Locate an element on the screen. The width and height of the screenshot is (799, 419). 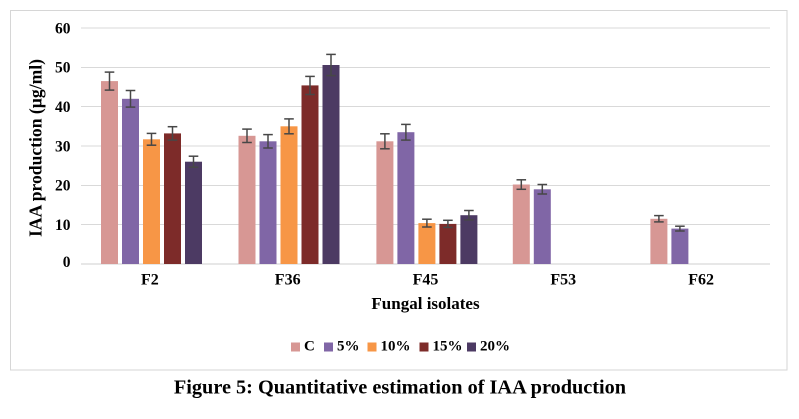
svg-text: IAA production (µg/ml) is located at coordinates (36, 148).